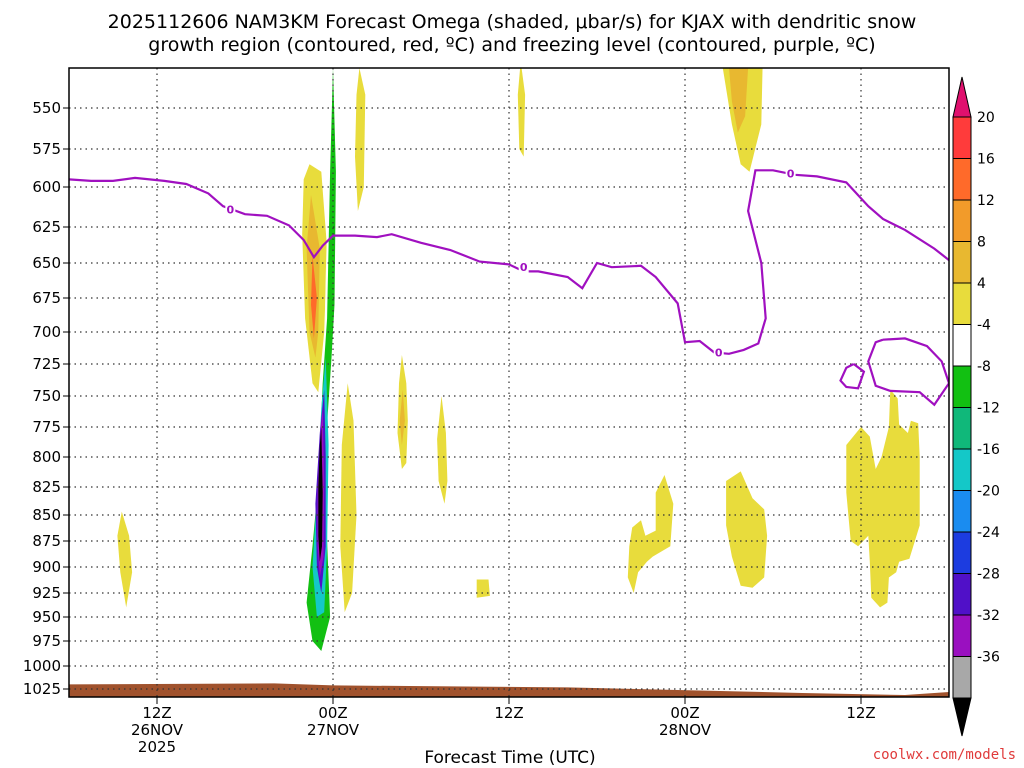 Image resolution: width=1024 pixels, height=768 pixels. Describe the element at coordinates (988, 450) in the screenshot. I see `colorbar-label-8: -16` at that location.